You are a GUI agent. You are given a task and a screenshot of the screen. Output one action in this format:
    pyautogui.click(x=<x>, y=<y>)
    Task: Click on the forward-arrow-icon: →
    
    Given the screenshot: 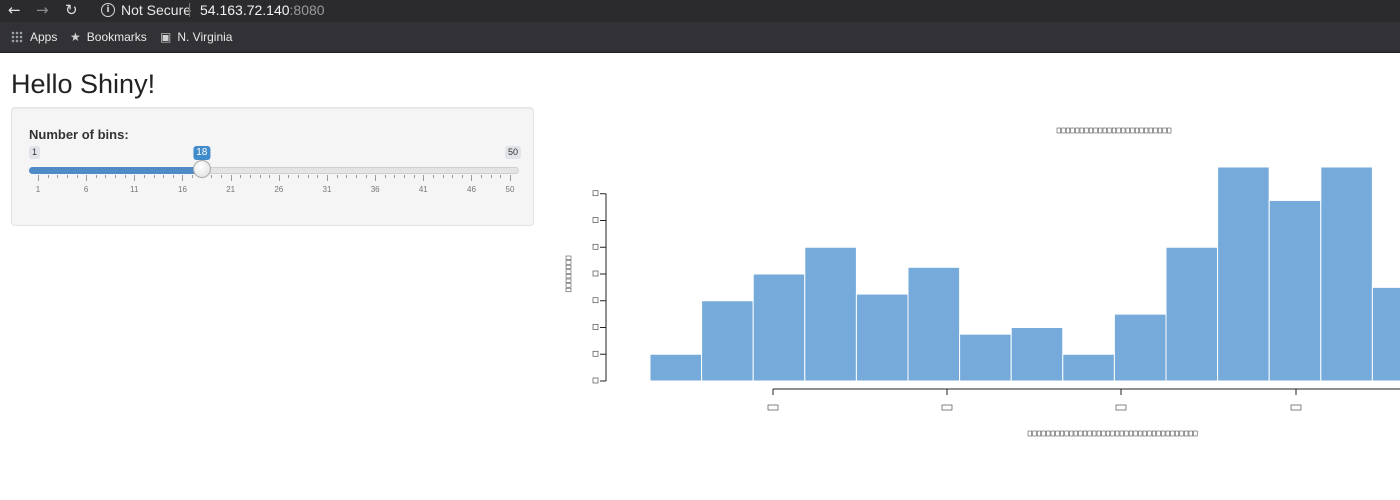 What is the action you would take?
    pyautogui.click(x=42, y=10)
    